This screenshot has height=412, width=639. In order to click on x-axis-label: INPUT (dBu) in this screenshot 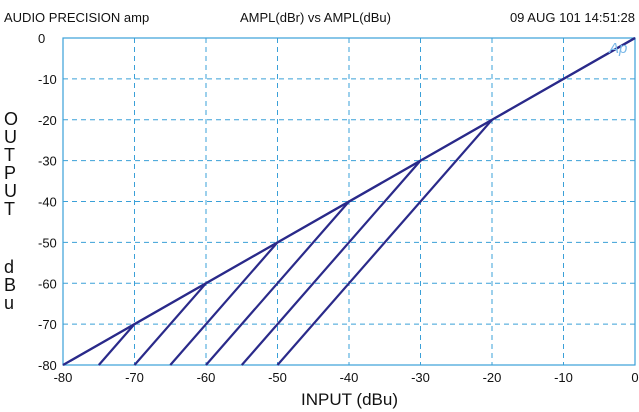, I will do `click(319, 400)`.